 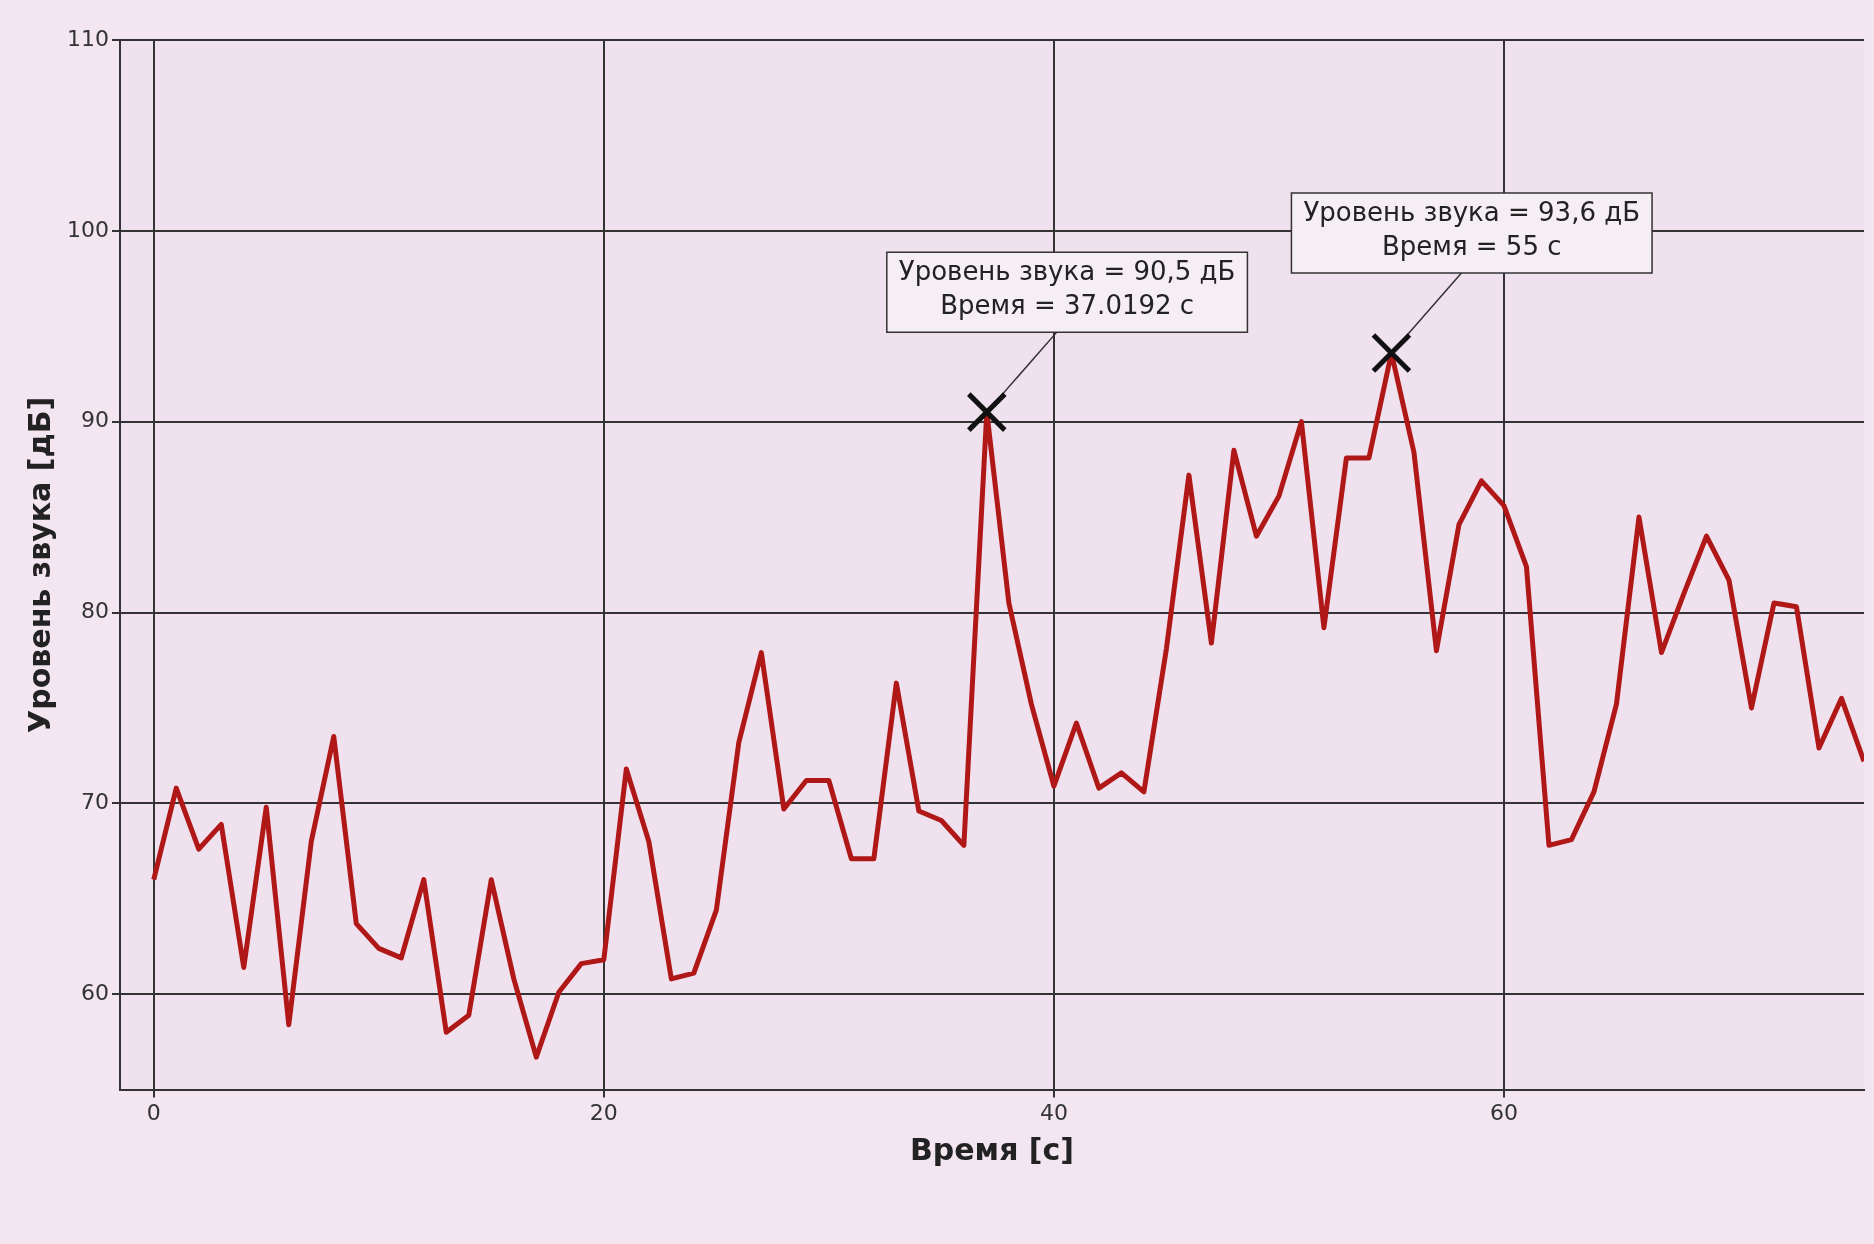 I want to click on x-tick-label: 60, so click(x=1503, y=1112).